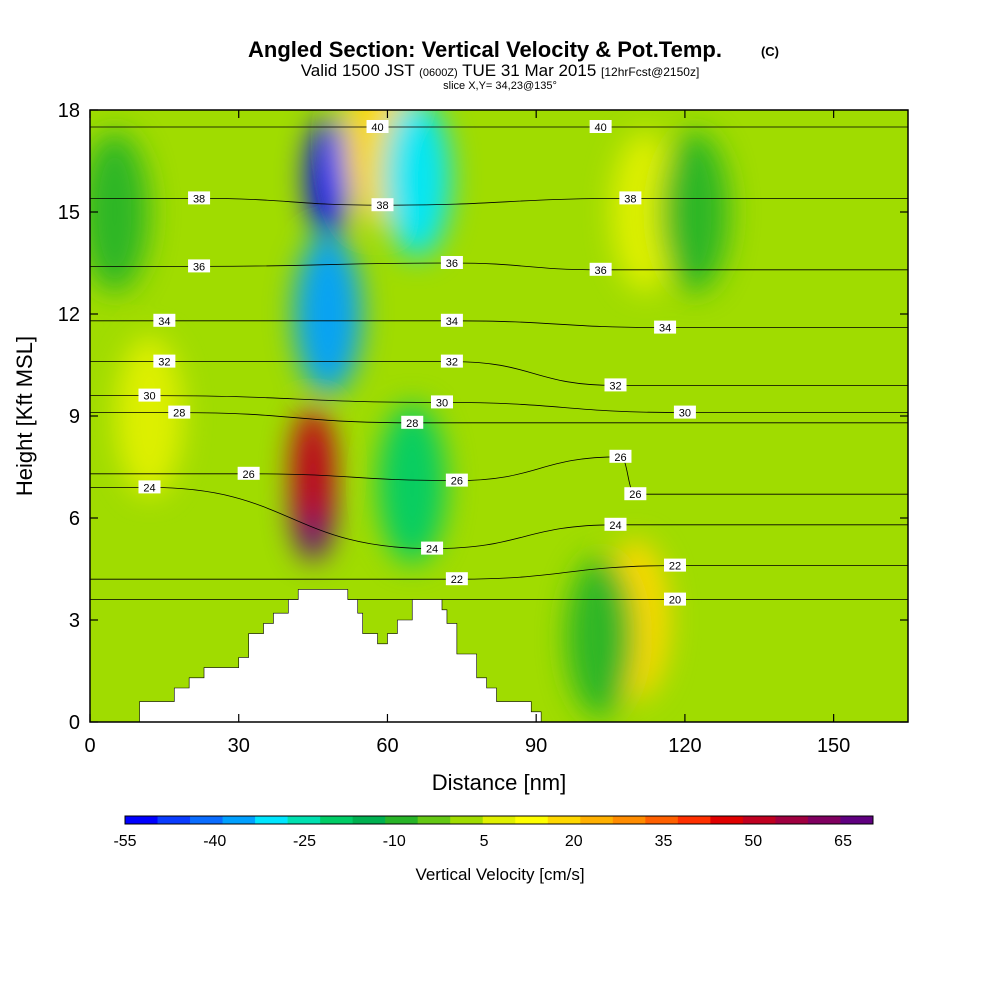 This screenshot has width=1000, height=1005. Describe the element at coordinates (536, 746) in the screenshot. I see `x-tick-label: 90` at that location.